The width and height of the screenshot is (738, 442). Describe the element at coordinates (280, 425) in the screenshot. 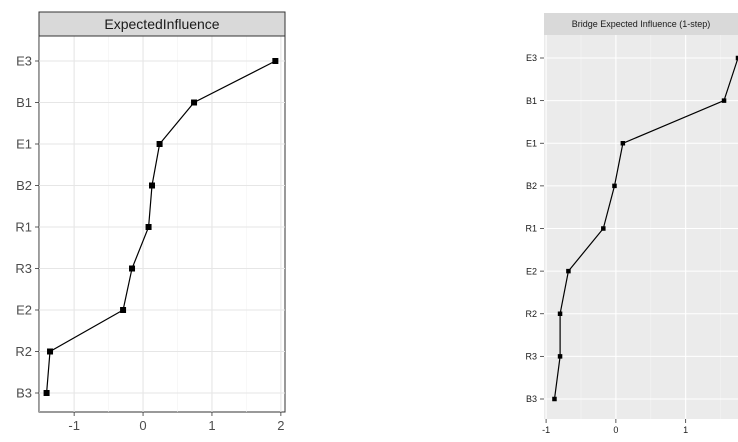

I see `x-tick-label: 2` at that location.